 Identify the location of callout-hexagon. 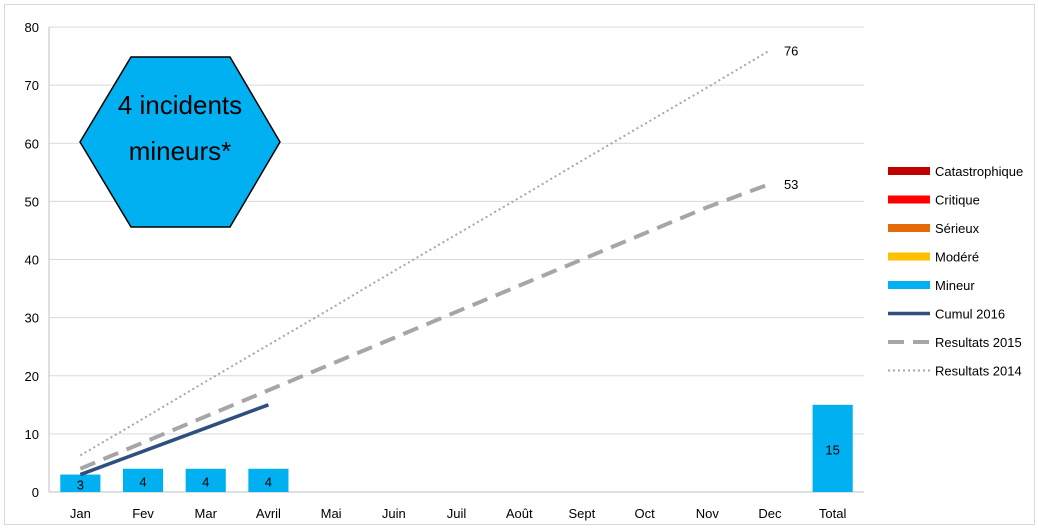
(180, 142).